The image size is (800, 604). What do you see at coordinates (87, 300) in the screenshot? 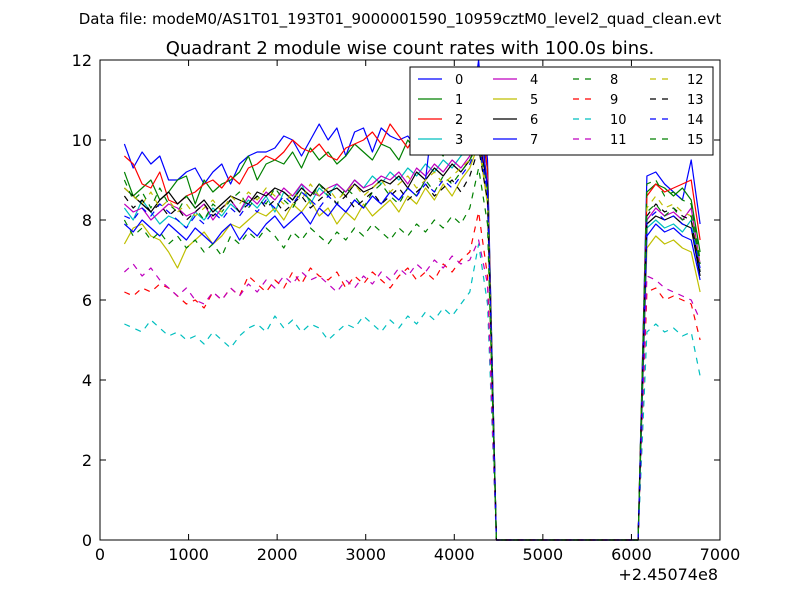
I see `y-tick-label: 6` at bounding box center [87, 300].